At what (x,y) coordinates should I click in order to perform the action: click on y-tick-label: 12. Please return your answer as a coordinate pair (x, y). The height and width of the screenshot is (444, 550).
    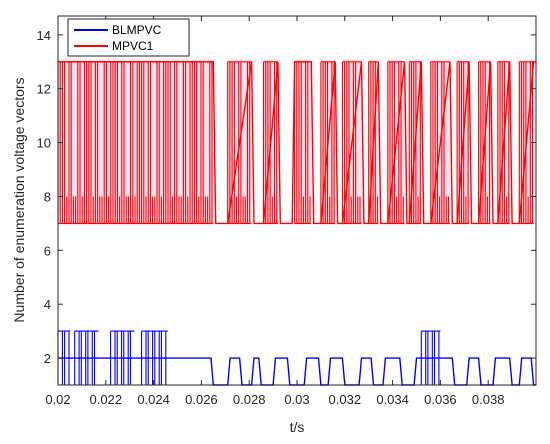
    Looking at the image, I should click on (44, 89).